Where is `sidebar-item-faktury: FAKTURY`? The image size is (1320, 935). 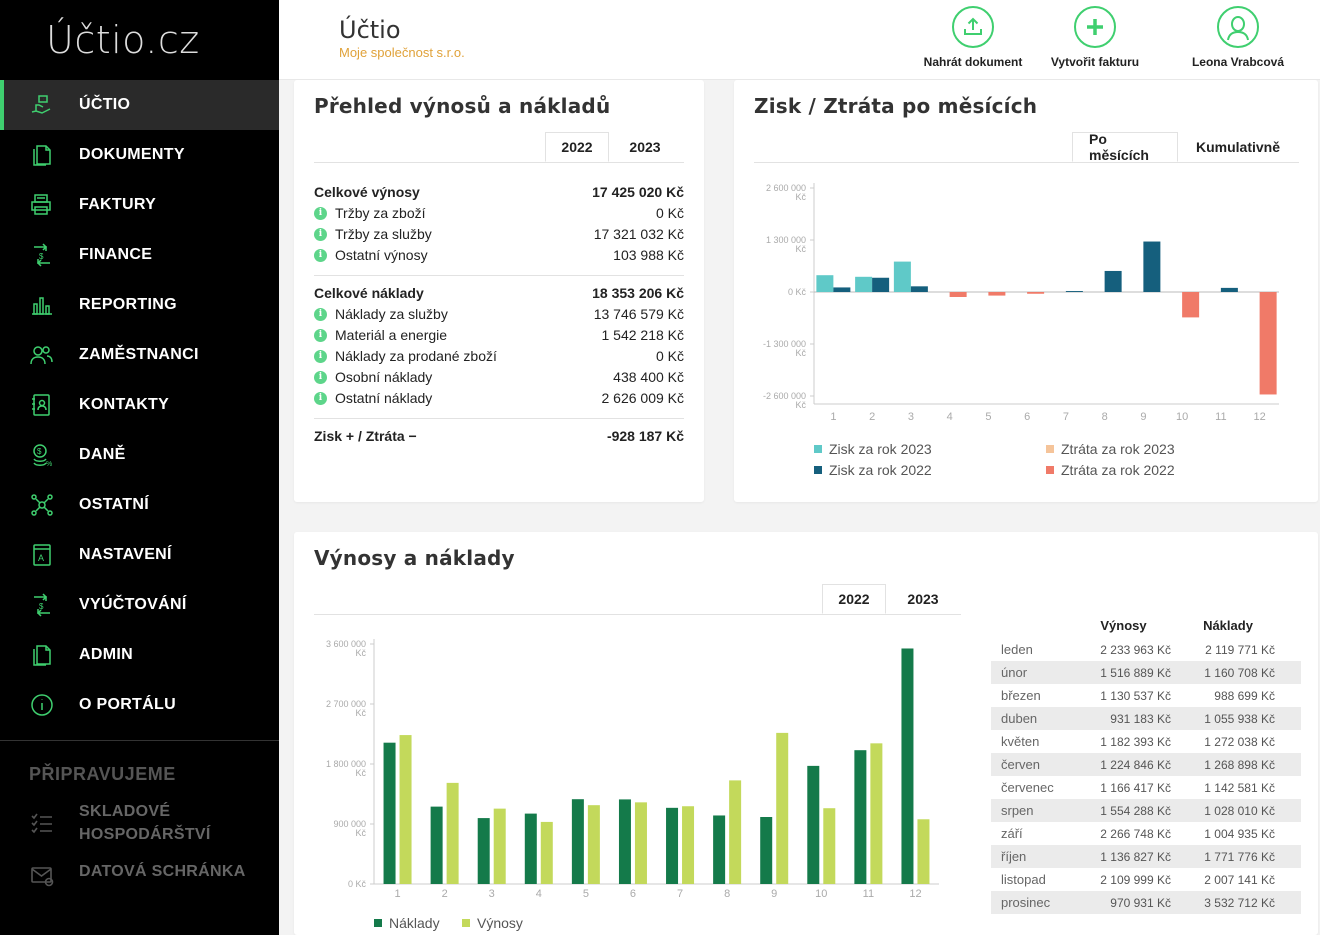
sidebar-item-faktury: FAKTURY is located at coordinates (139, 205).